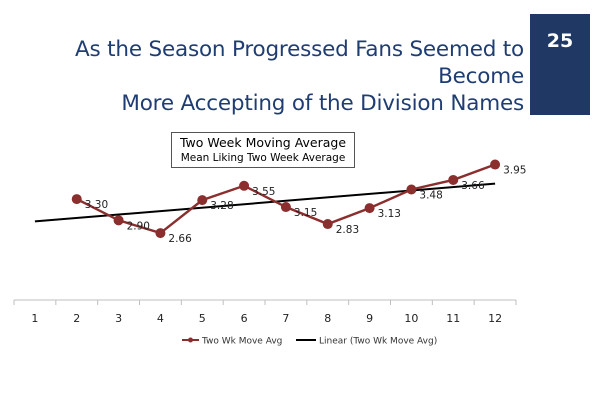 Image resolution: width=600 pixels, height=400 pixels. Describe the element at coordinates (34, 318) in the screenshot. I see `x-tick-label: 1` at that location.